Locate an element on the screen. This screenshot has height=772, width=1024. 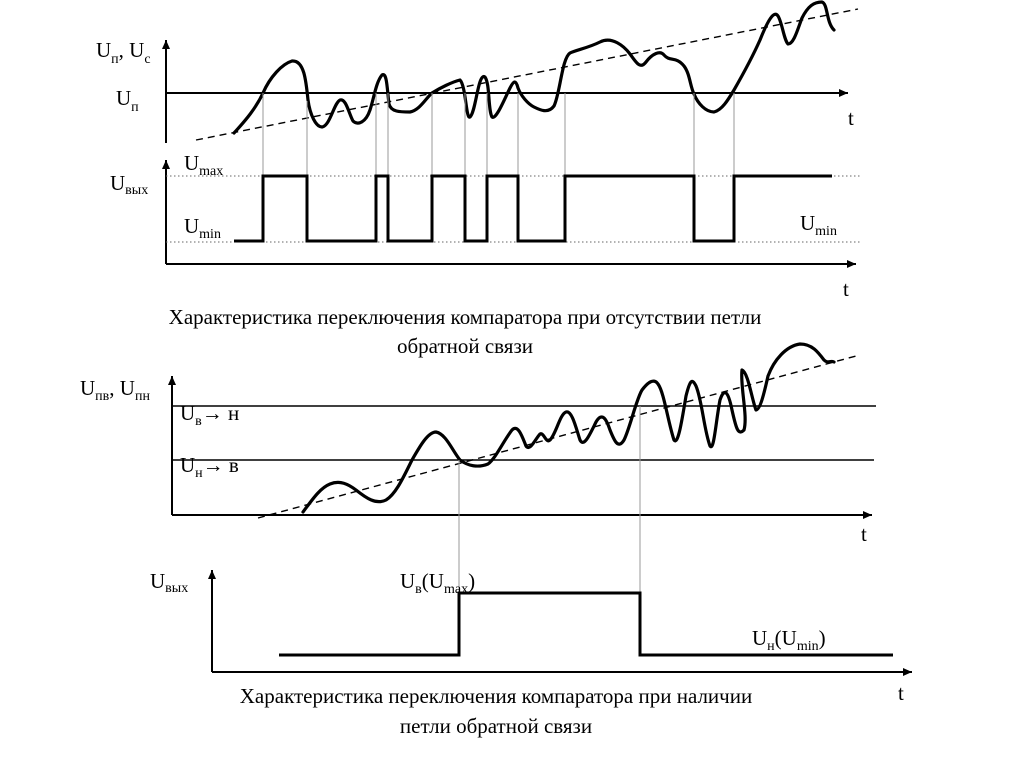
bottom-caption-line2: петли обратной связи is located at coordinates (496, 726).